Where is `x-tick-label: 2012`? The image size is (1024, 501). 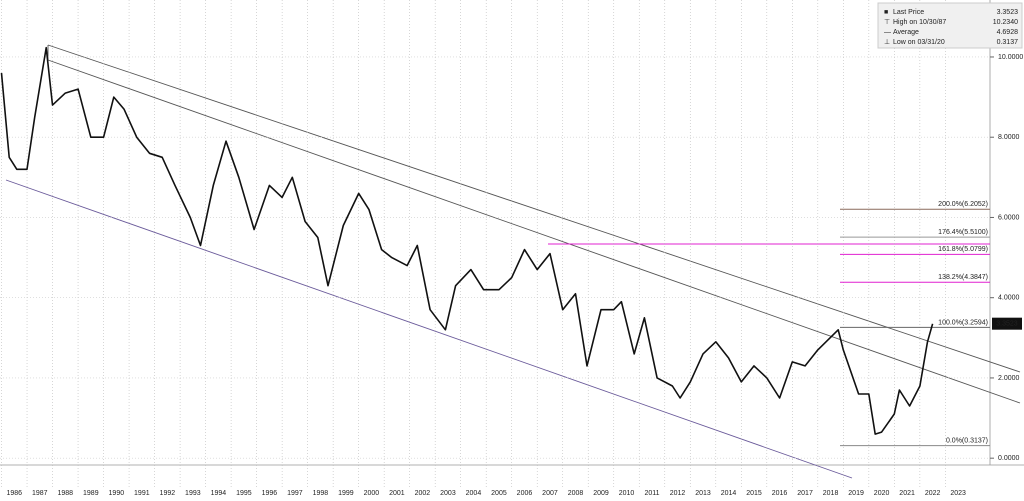
x-tick-label: 2012 is located at coordinates (678, 493).